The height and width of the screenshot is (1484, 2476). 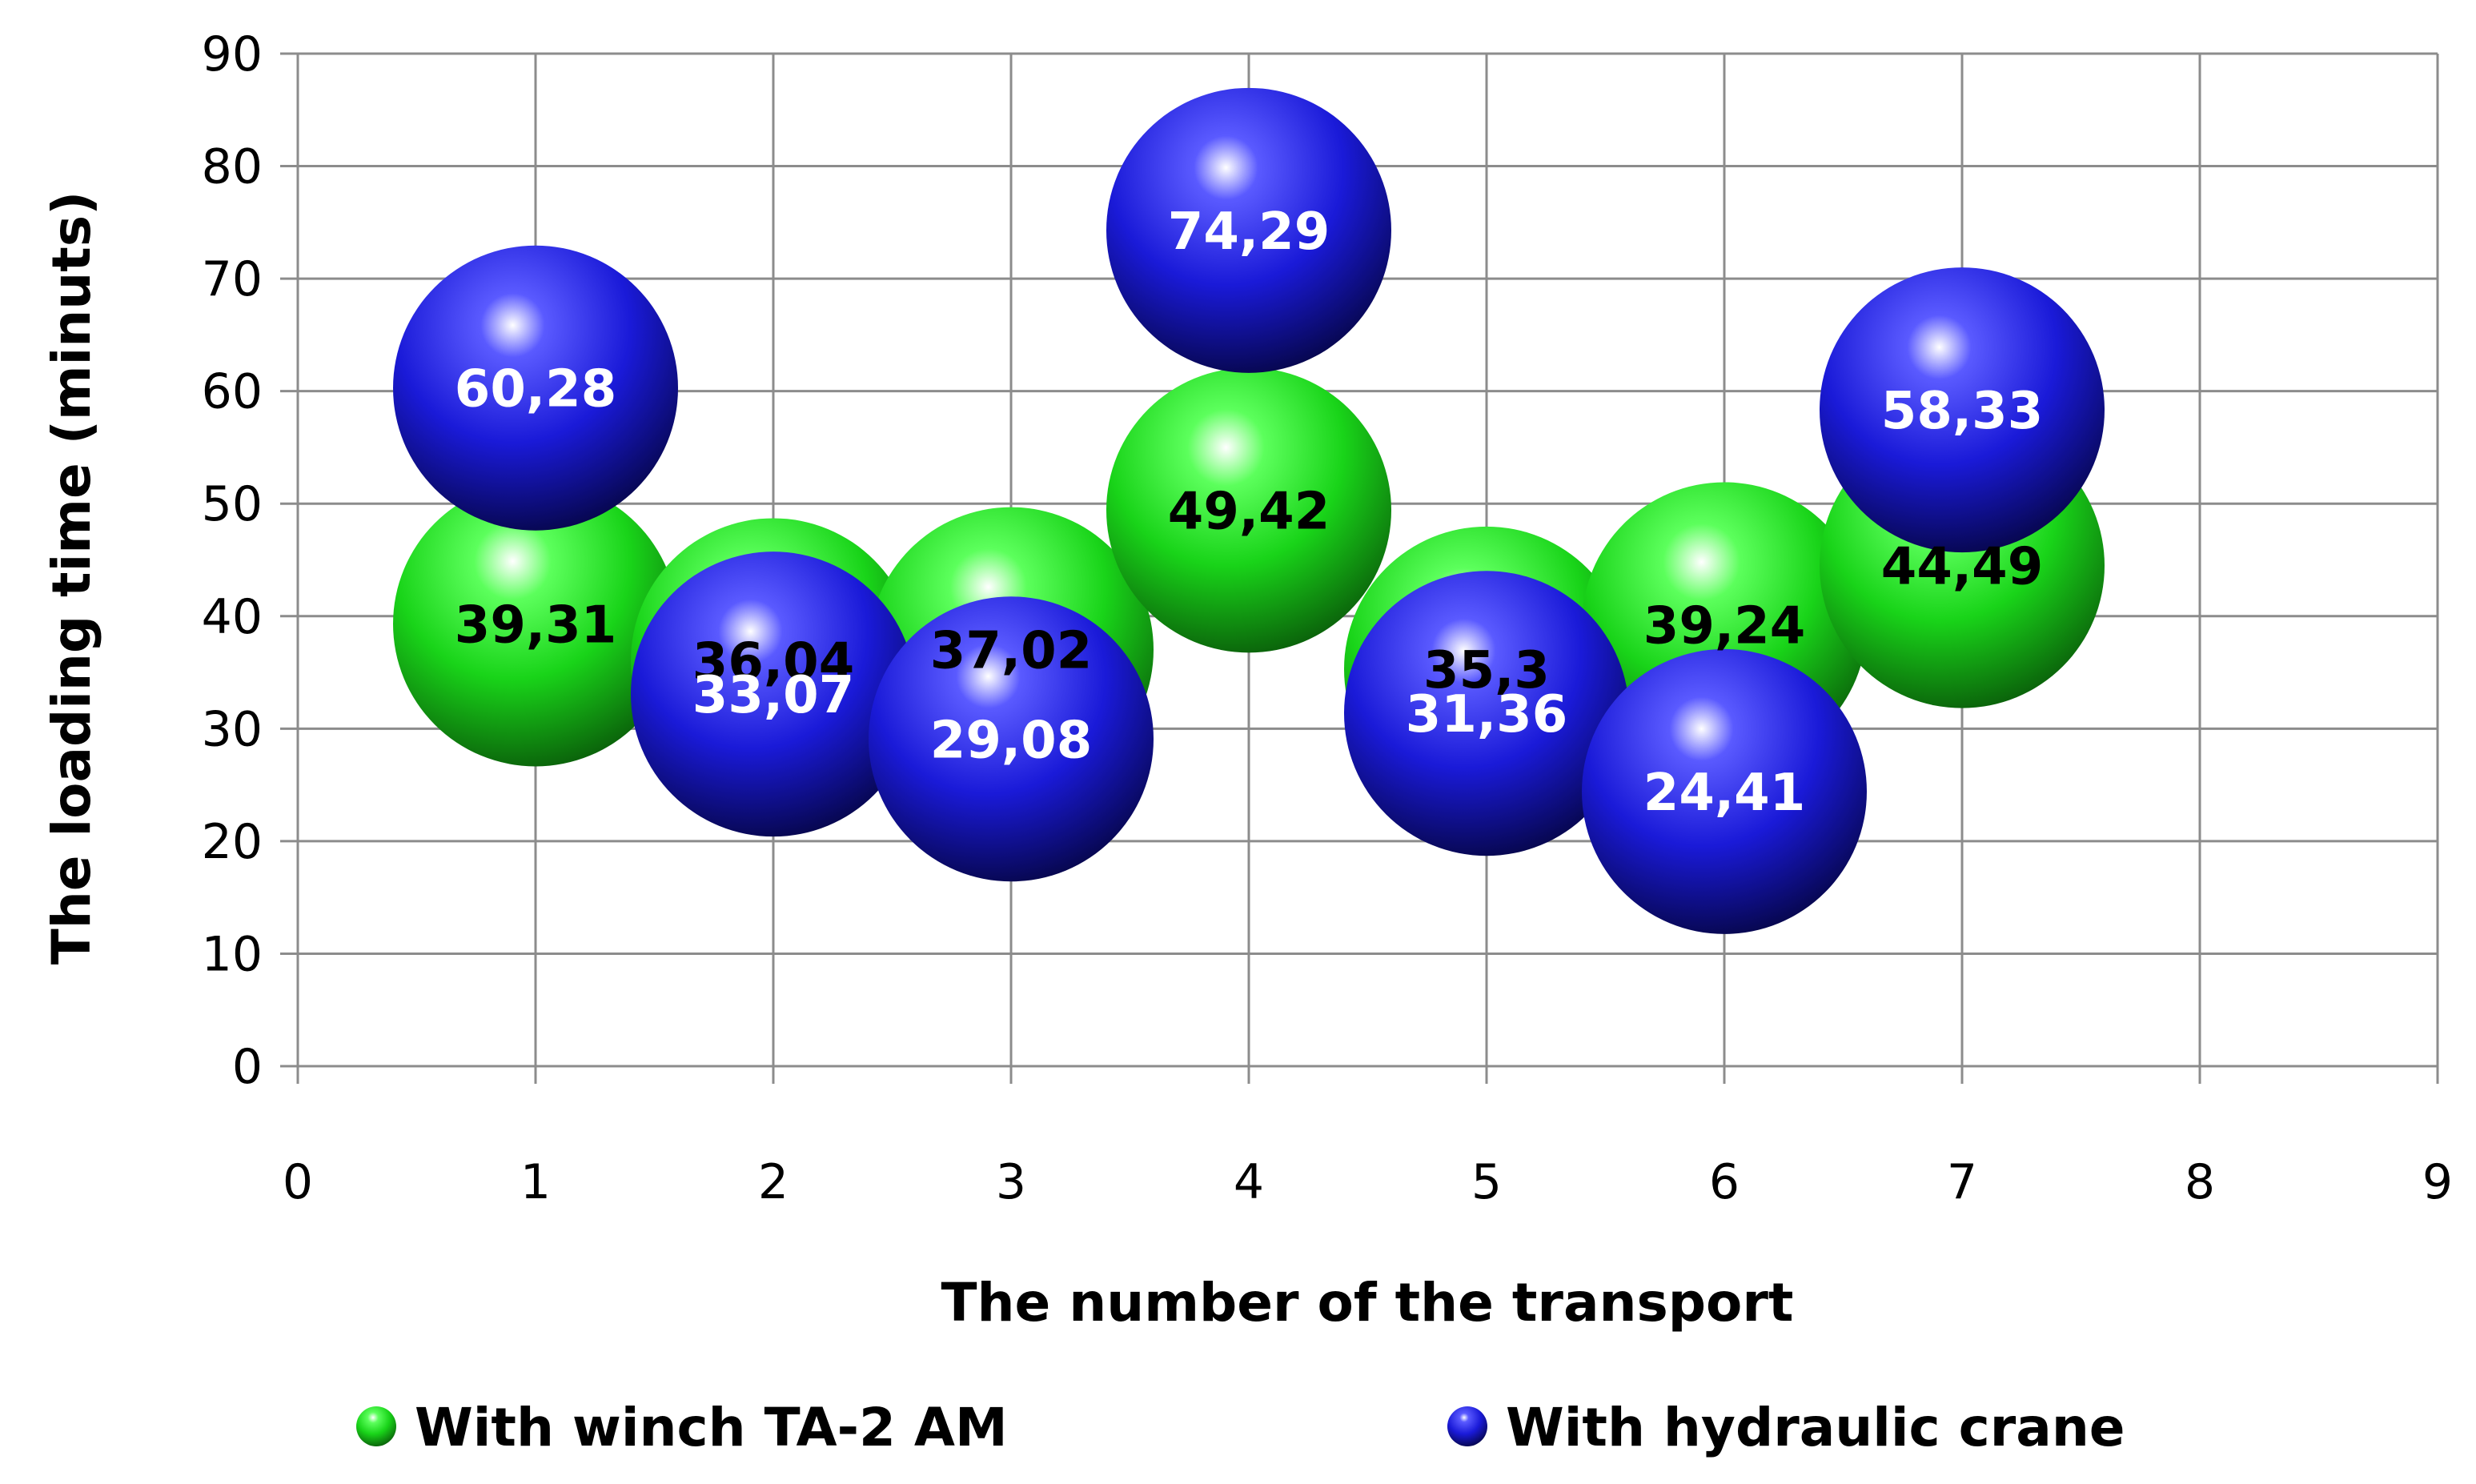 I want to click on x-tick-label: 7, so click(x=1962, y=1182).